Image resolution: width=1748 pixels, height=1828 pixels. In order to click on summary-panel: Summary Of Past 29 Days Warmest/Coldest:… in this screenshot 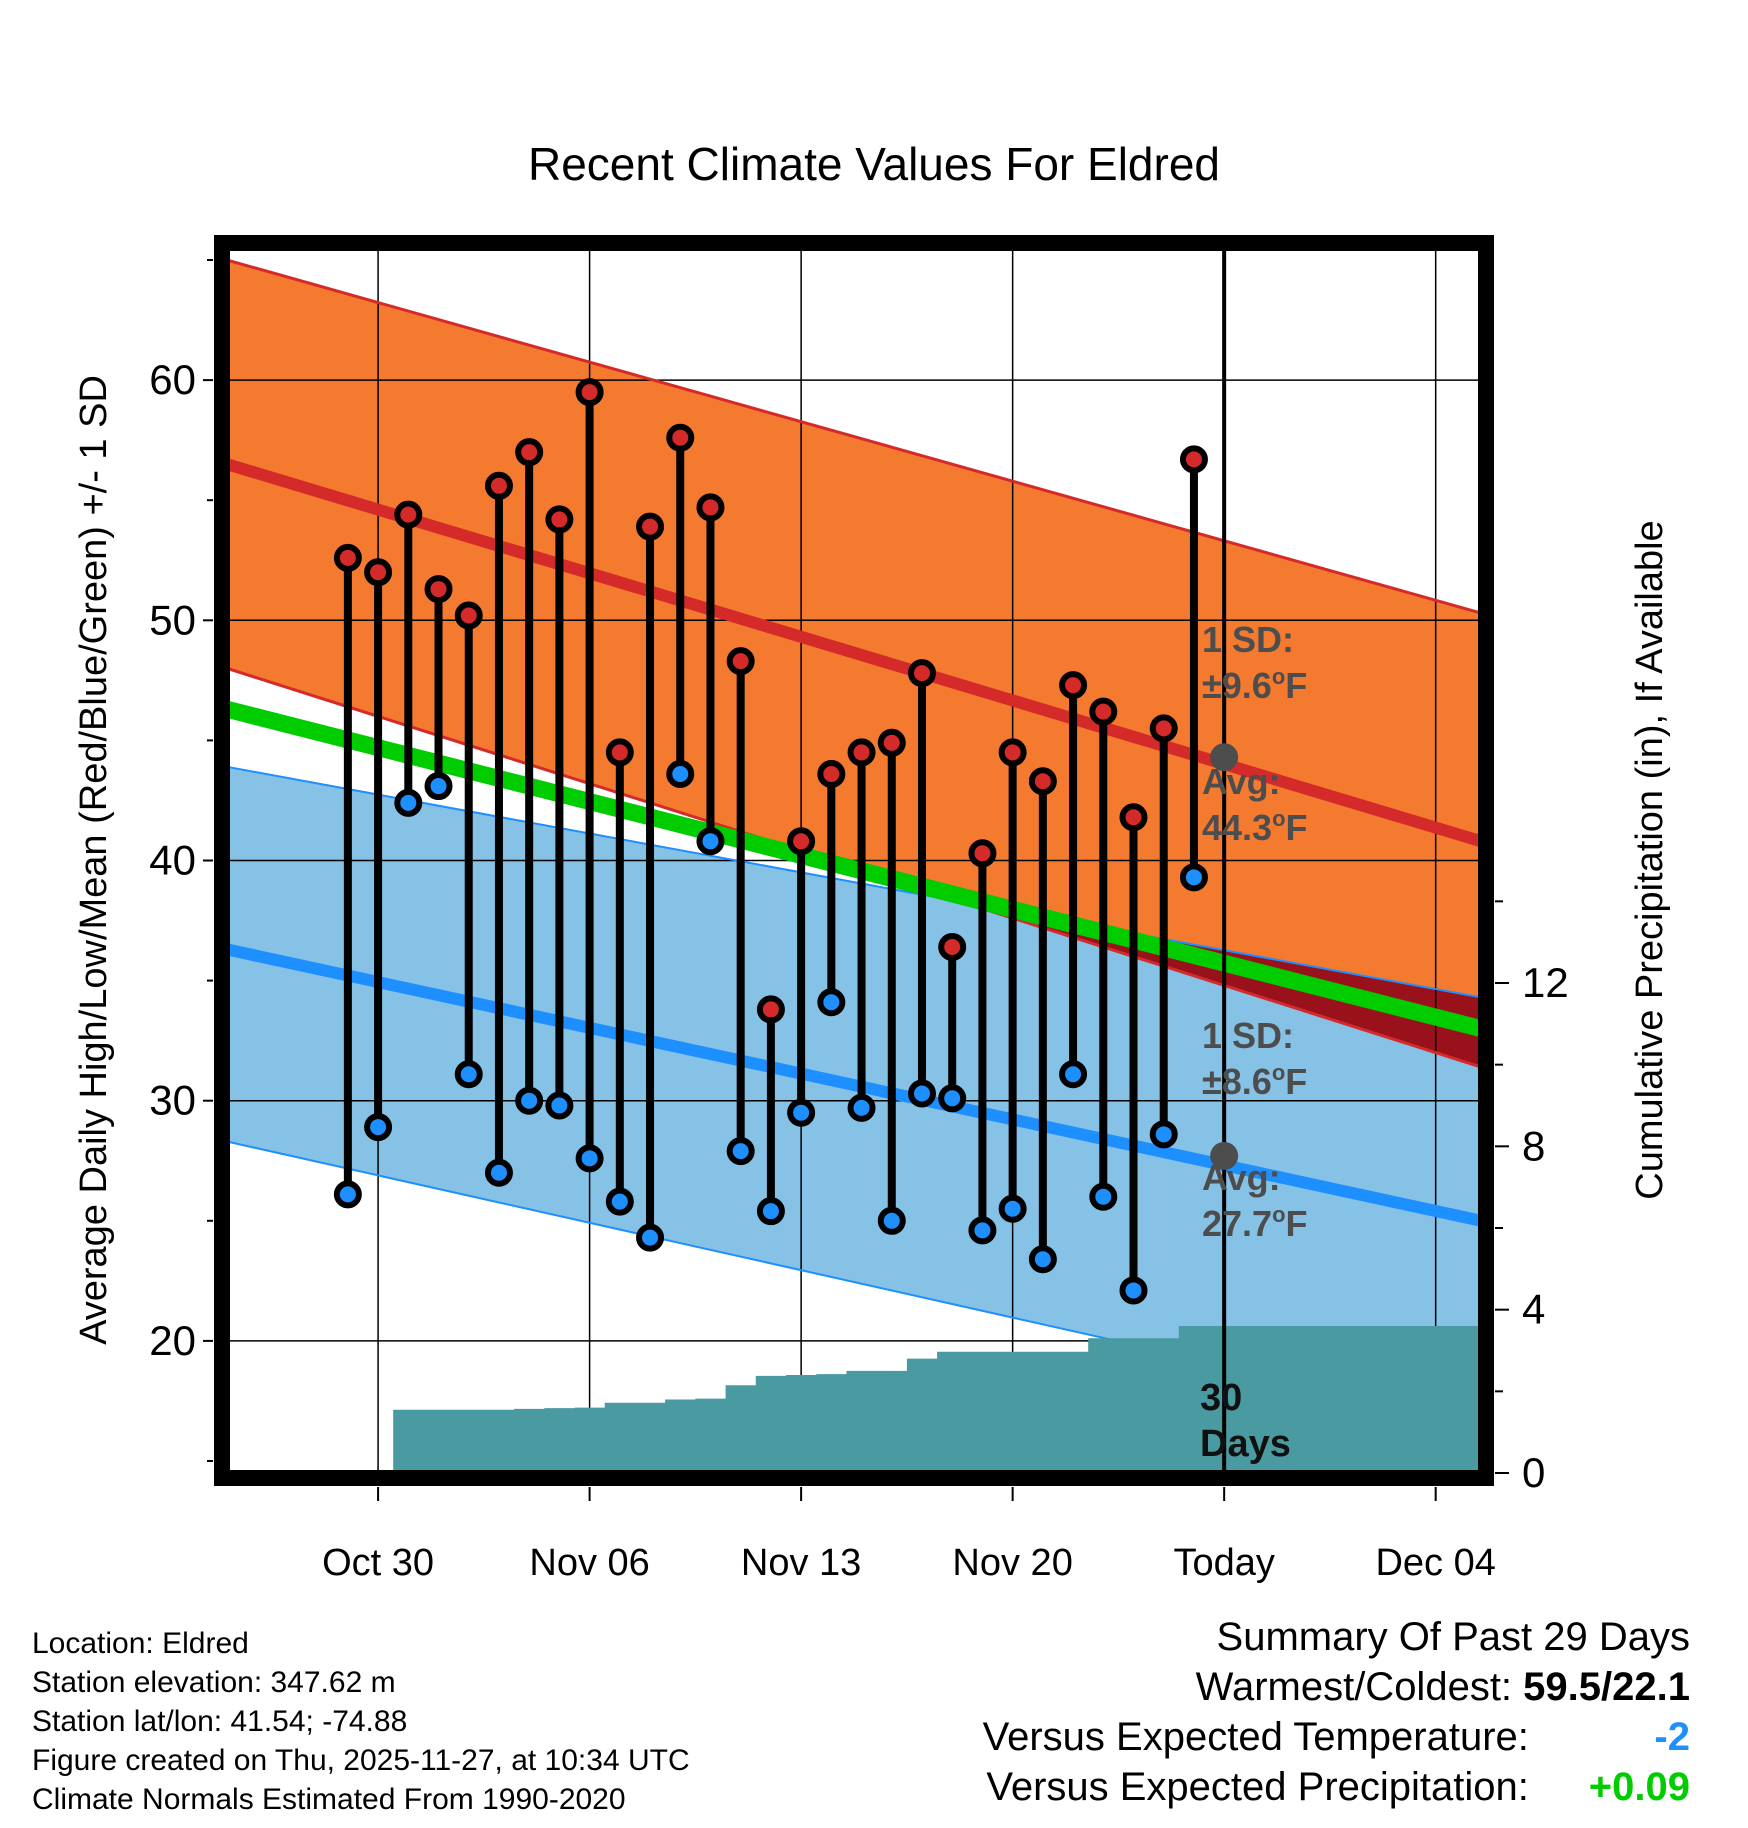, I will do `click(1336, 1712)`.